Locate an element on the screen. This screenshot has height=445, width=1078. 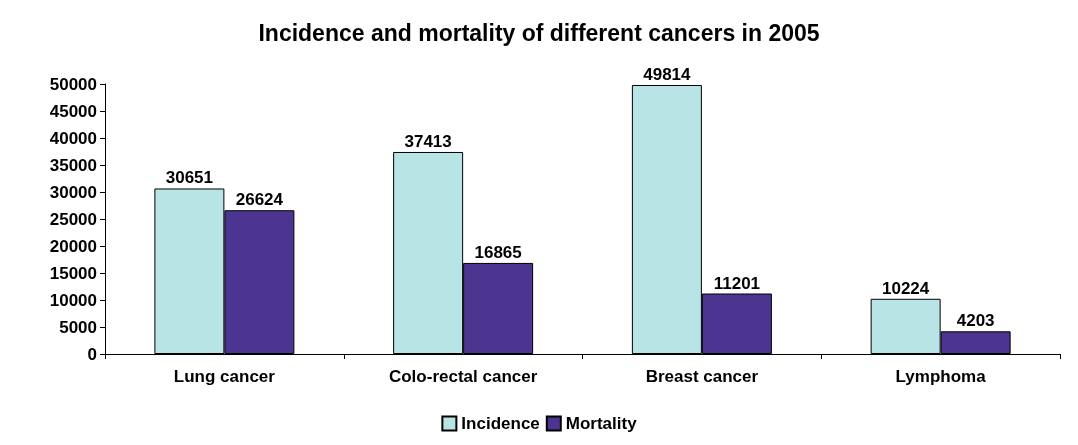
y-tick-label: 40000 is located at coordinates (73, 138).